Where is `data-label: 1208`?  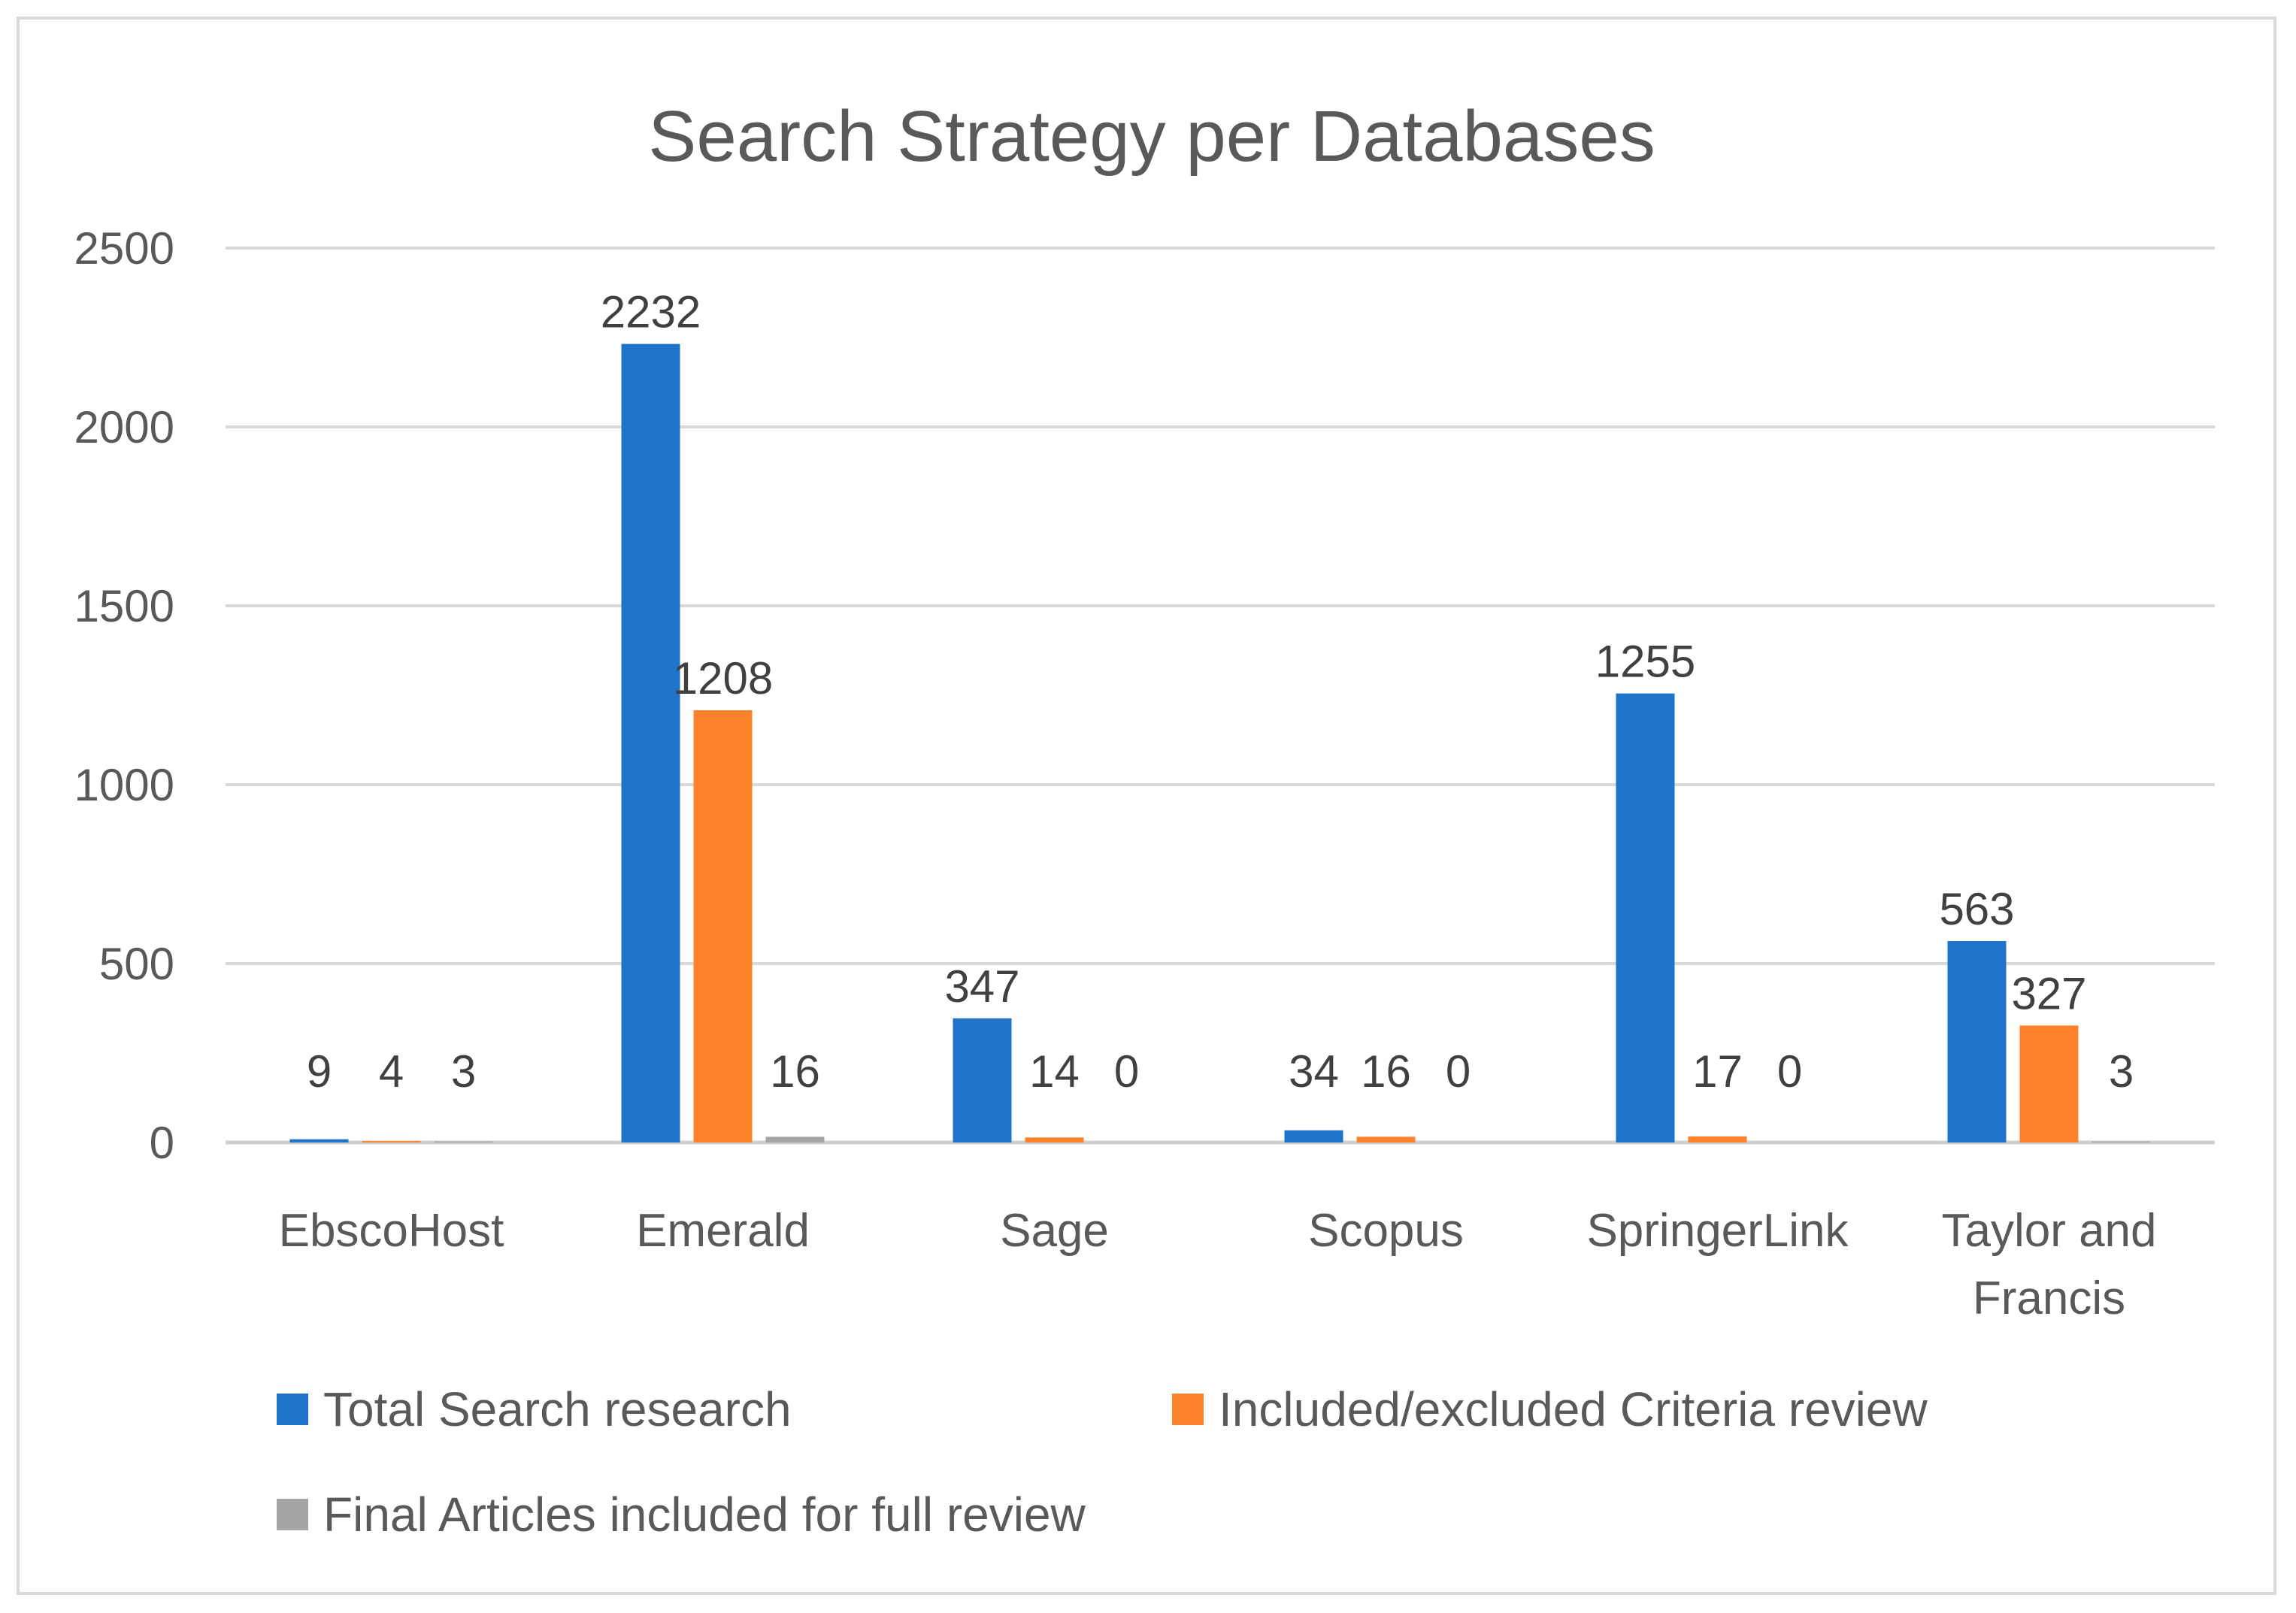
data-label: 1208 is located at coordinates (723, 678).